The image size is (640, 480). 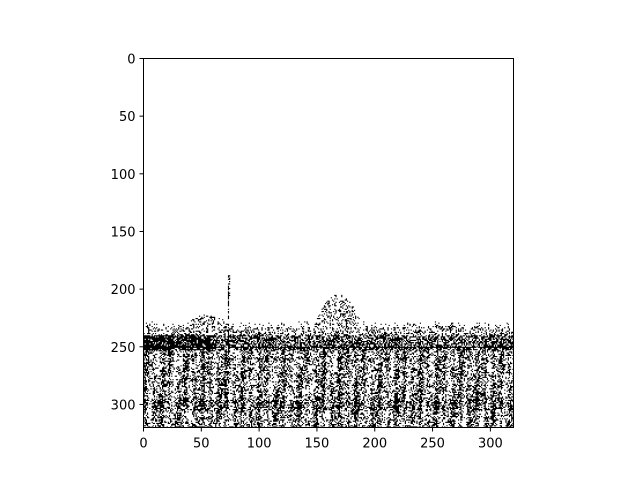 I want to click on x-tick-label: 250, so click(x=432, y=444).